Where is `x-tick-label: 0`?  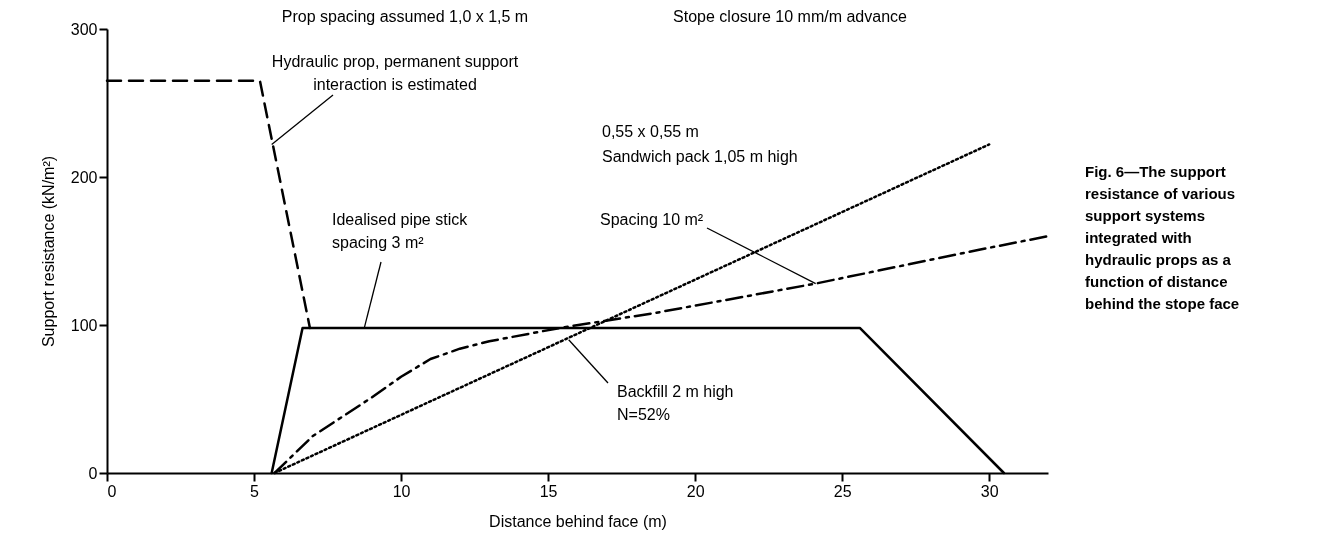
x-tick-label: 0 is located at coordinates (112, 491).